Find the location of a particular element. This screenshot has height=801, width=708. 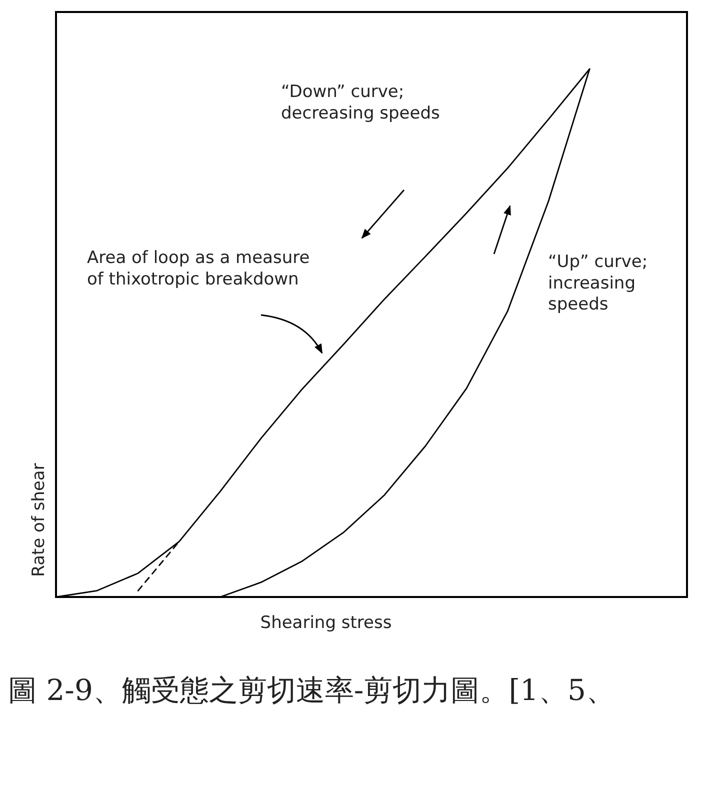

annotation: “Down” curve; decreasing speeds is located at coordinates (360, 103).